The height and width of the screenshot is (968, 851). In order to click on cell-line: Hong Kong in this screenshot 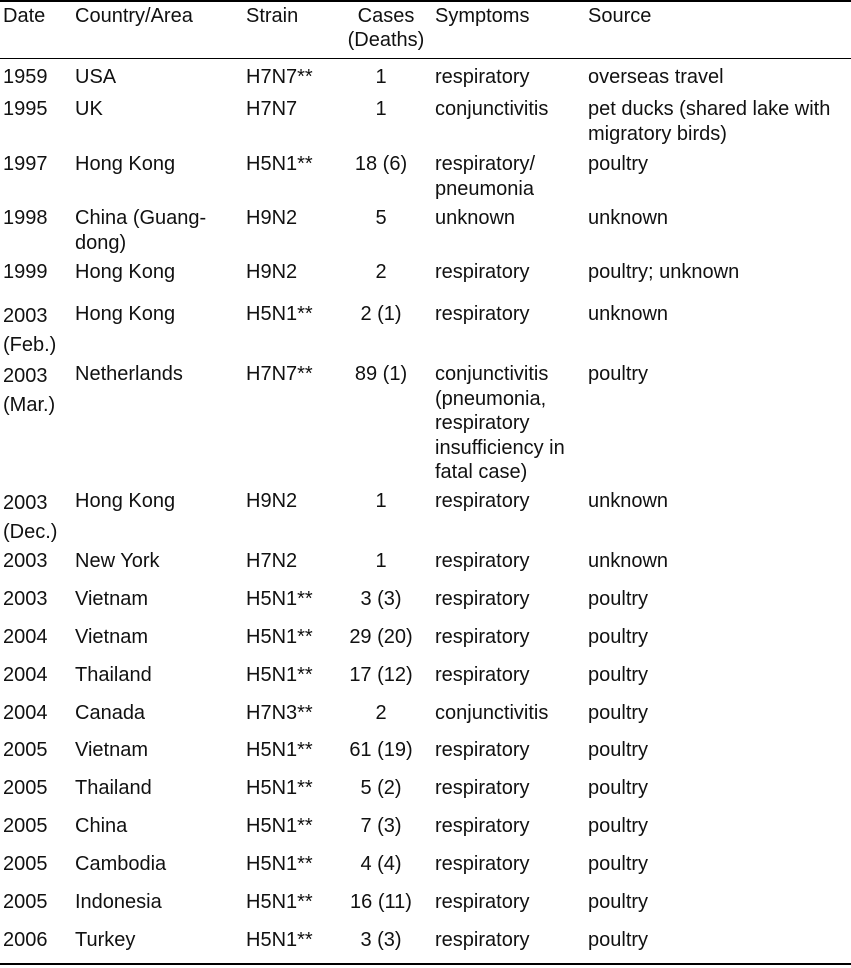, I will do `click(125, 164)`.